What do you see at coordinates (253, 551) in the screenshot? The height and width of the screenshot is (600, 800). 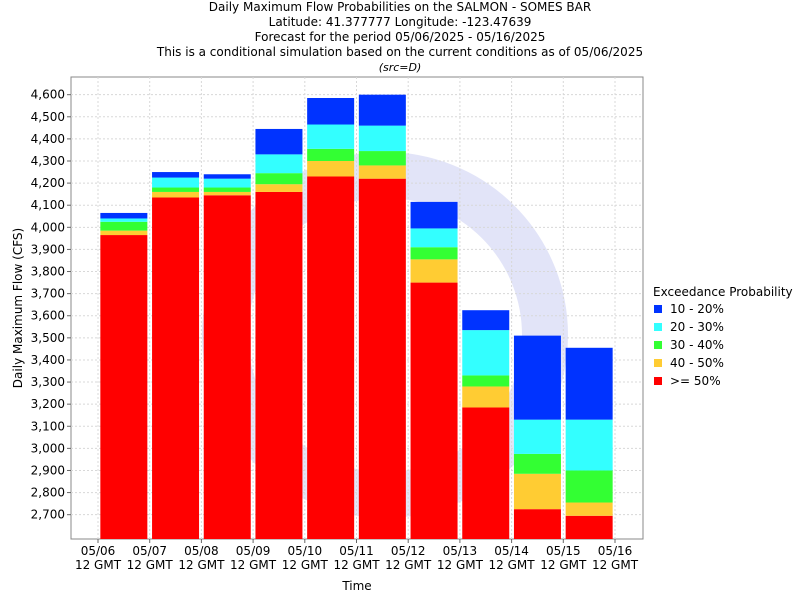 I see `x-tick-label-date: 05/09` at bounding box center [253, 551].